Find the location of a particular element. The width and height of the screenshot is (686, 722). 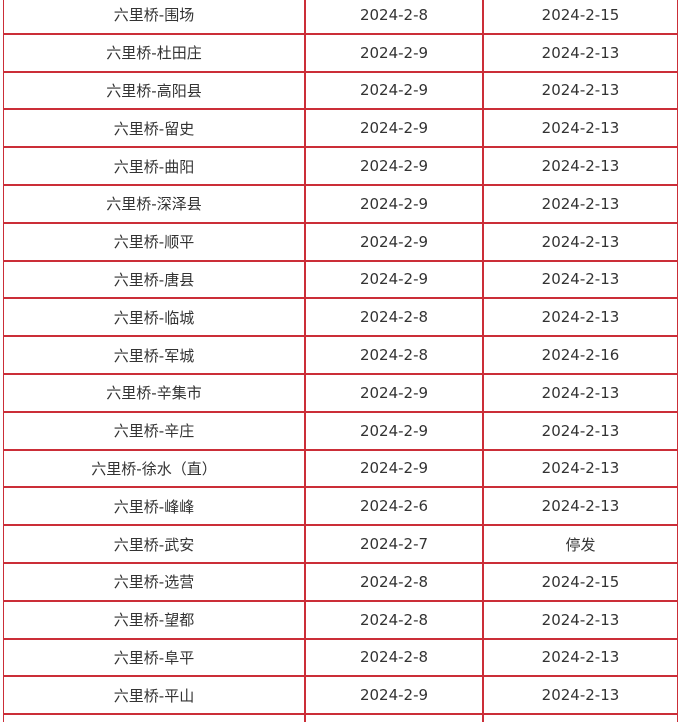

cell-date-right: 停发 is located at coordinates (580, 544).